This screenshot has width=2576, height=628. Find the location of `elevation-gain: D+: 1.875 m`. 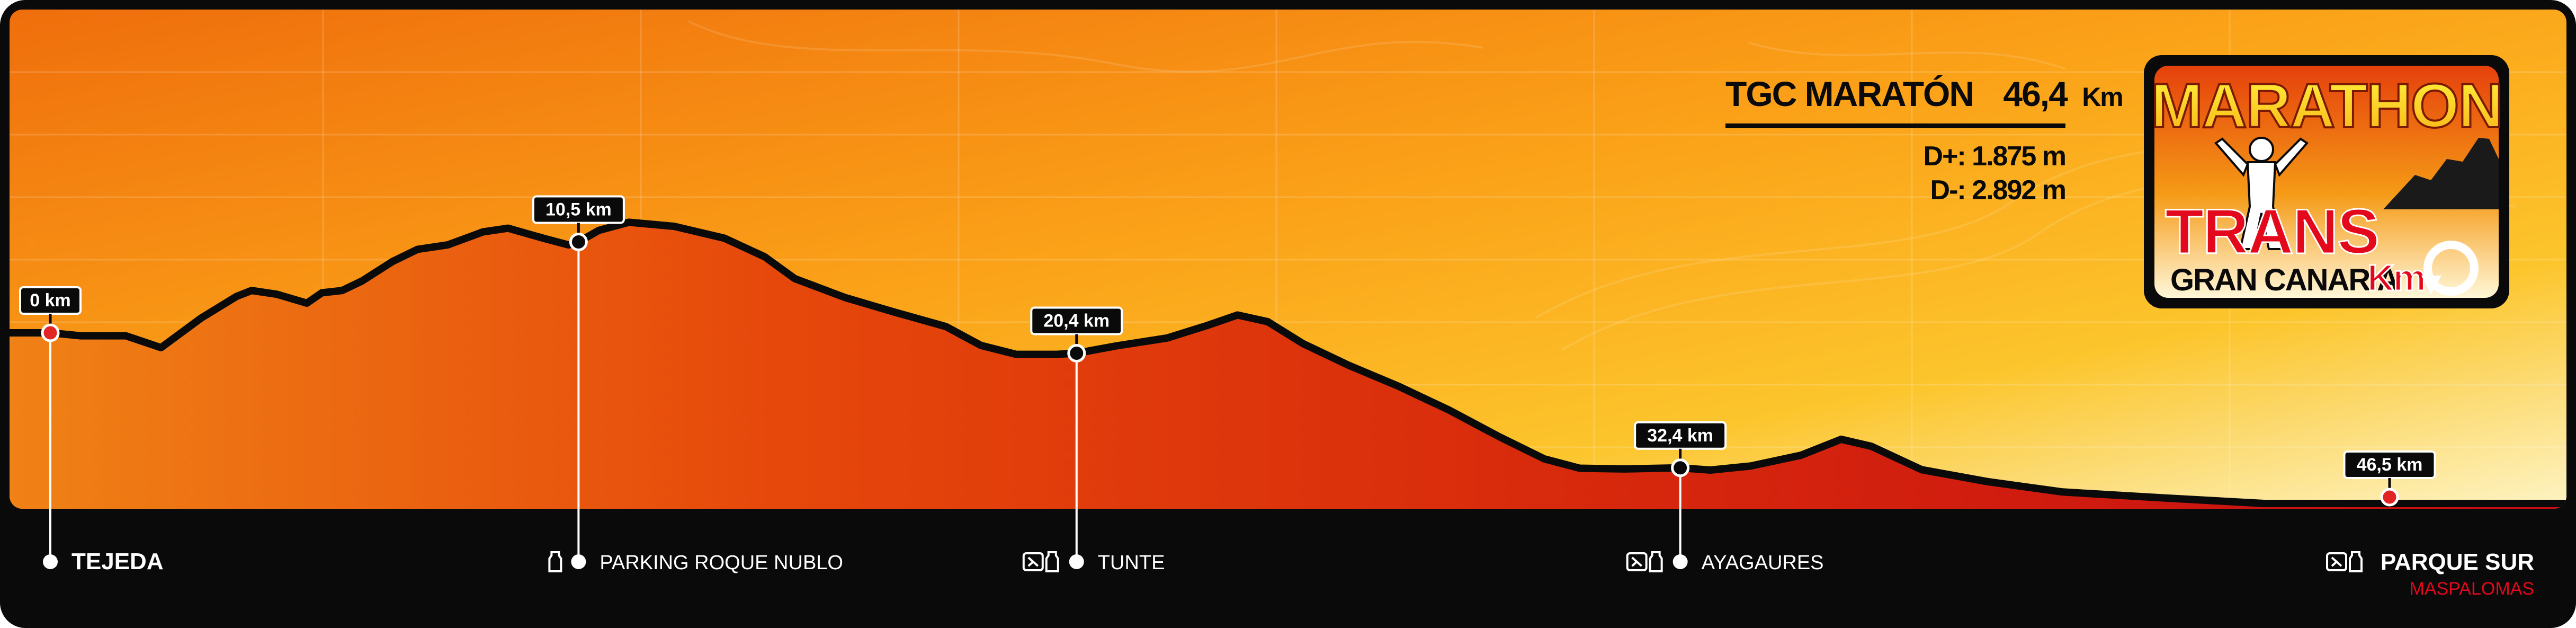

elevation-gain: D+: 1.875 m is located at coordinates (1995, 157).